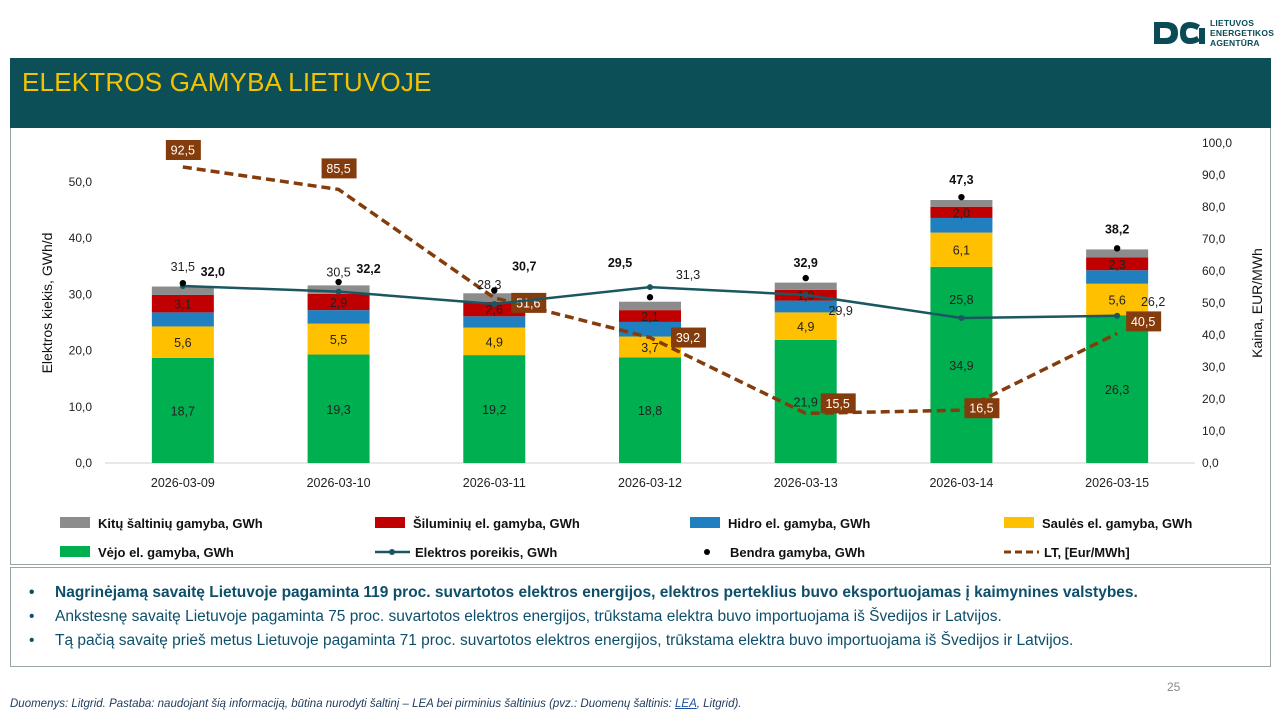 This screenshot has height=720, width=1280. I want to click on bar-data-label: 34,9, so click(961, 366).